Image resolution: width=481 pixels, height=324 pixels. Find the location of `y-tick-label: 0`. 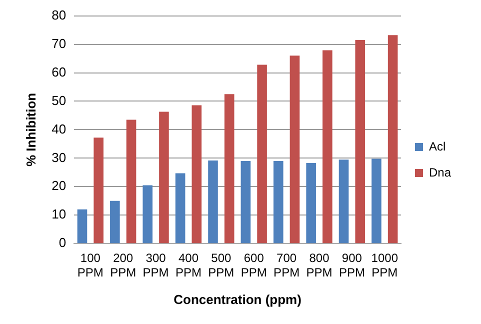

y-tick-label: 0 is located at coordinates (62, 242).